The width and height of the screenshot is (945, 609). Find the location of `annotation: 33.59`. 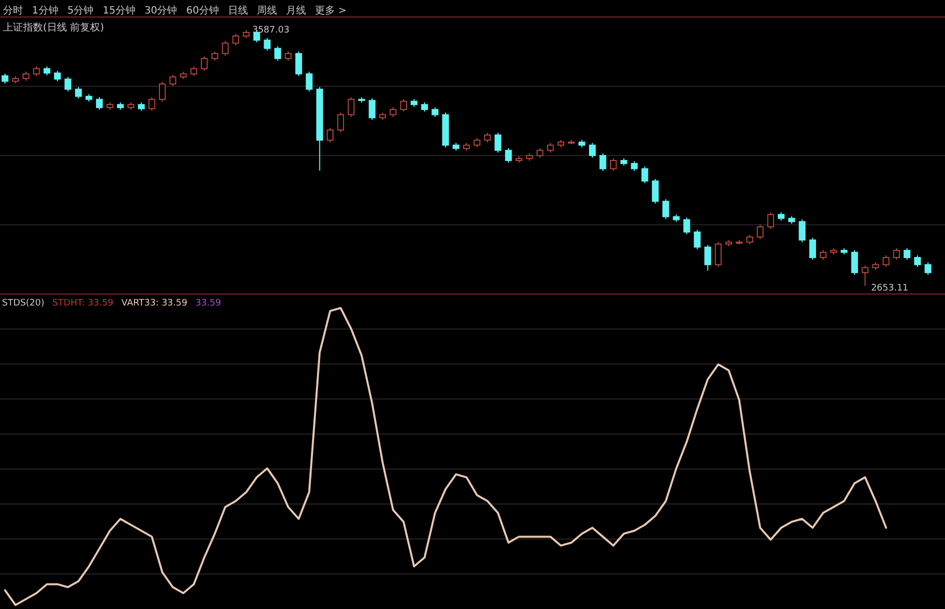

annotation: 33.59 is located at coordinates (208, 303).